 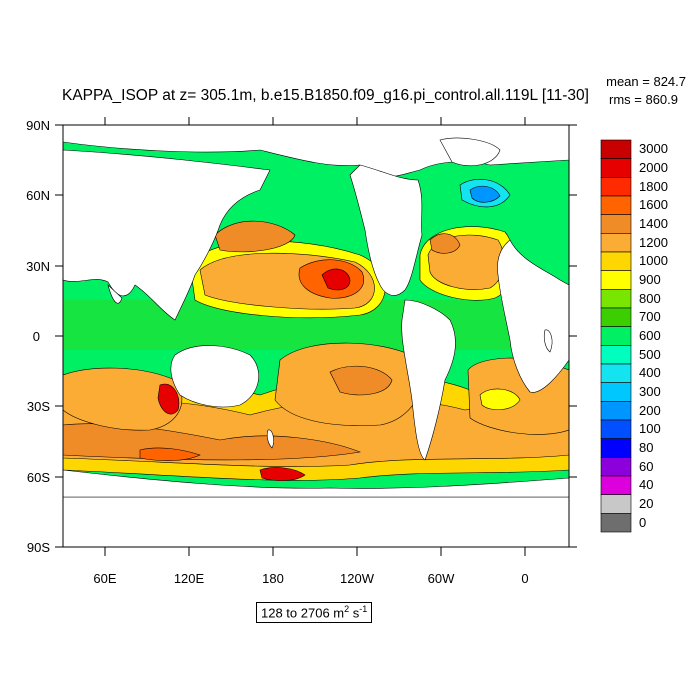 I want to click on lon-tick-labels: 60E 120E 180 120W 60W 0, so click(x=310, y=578).